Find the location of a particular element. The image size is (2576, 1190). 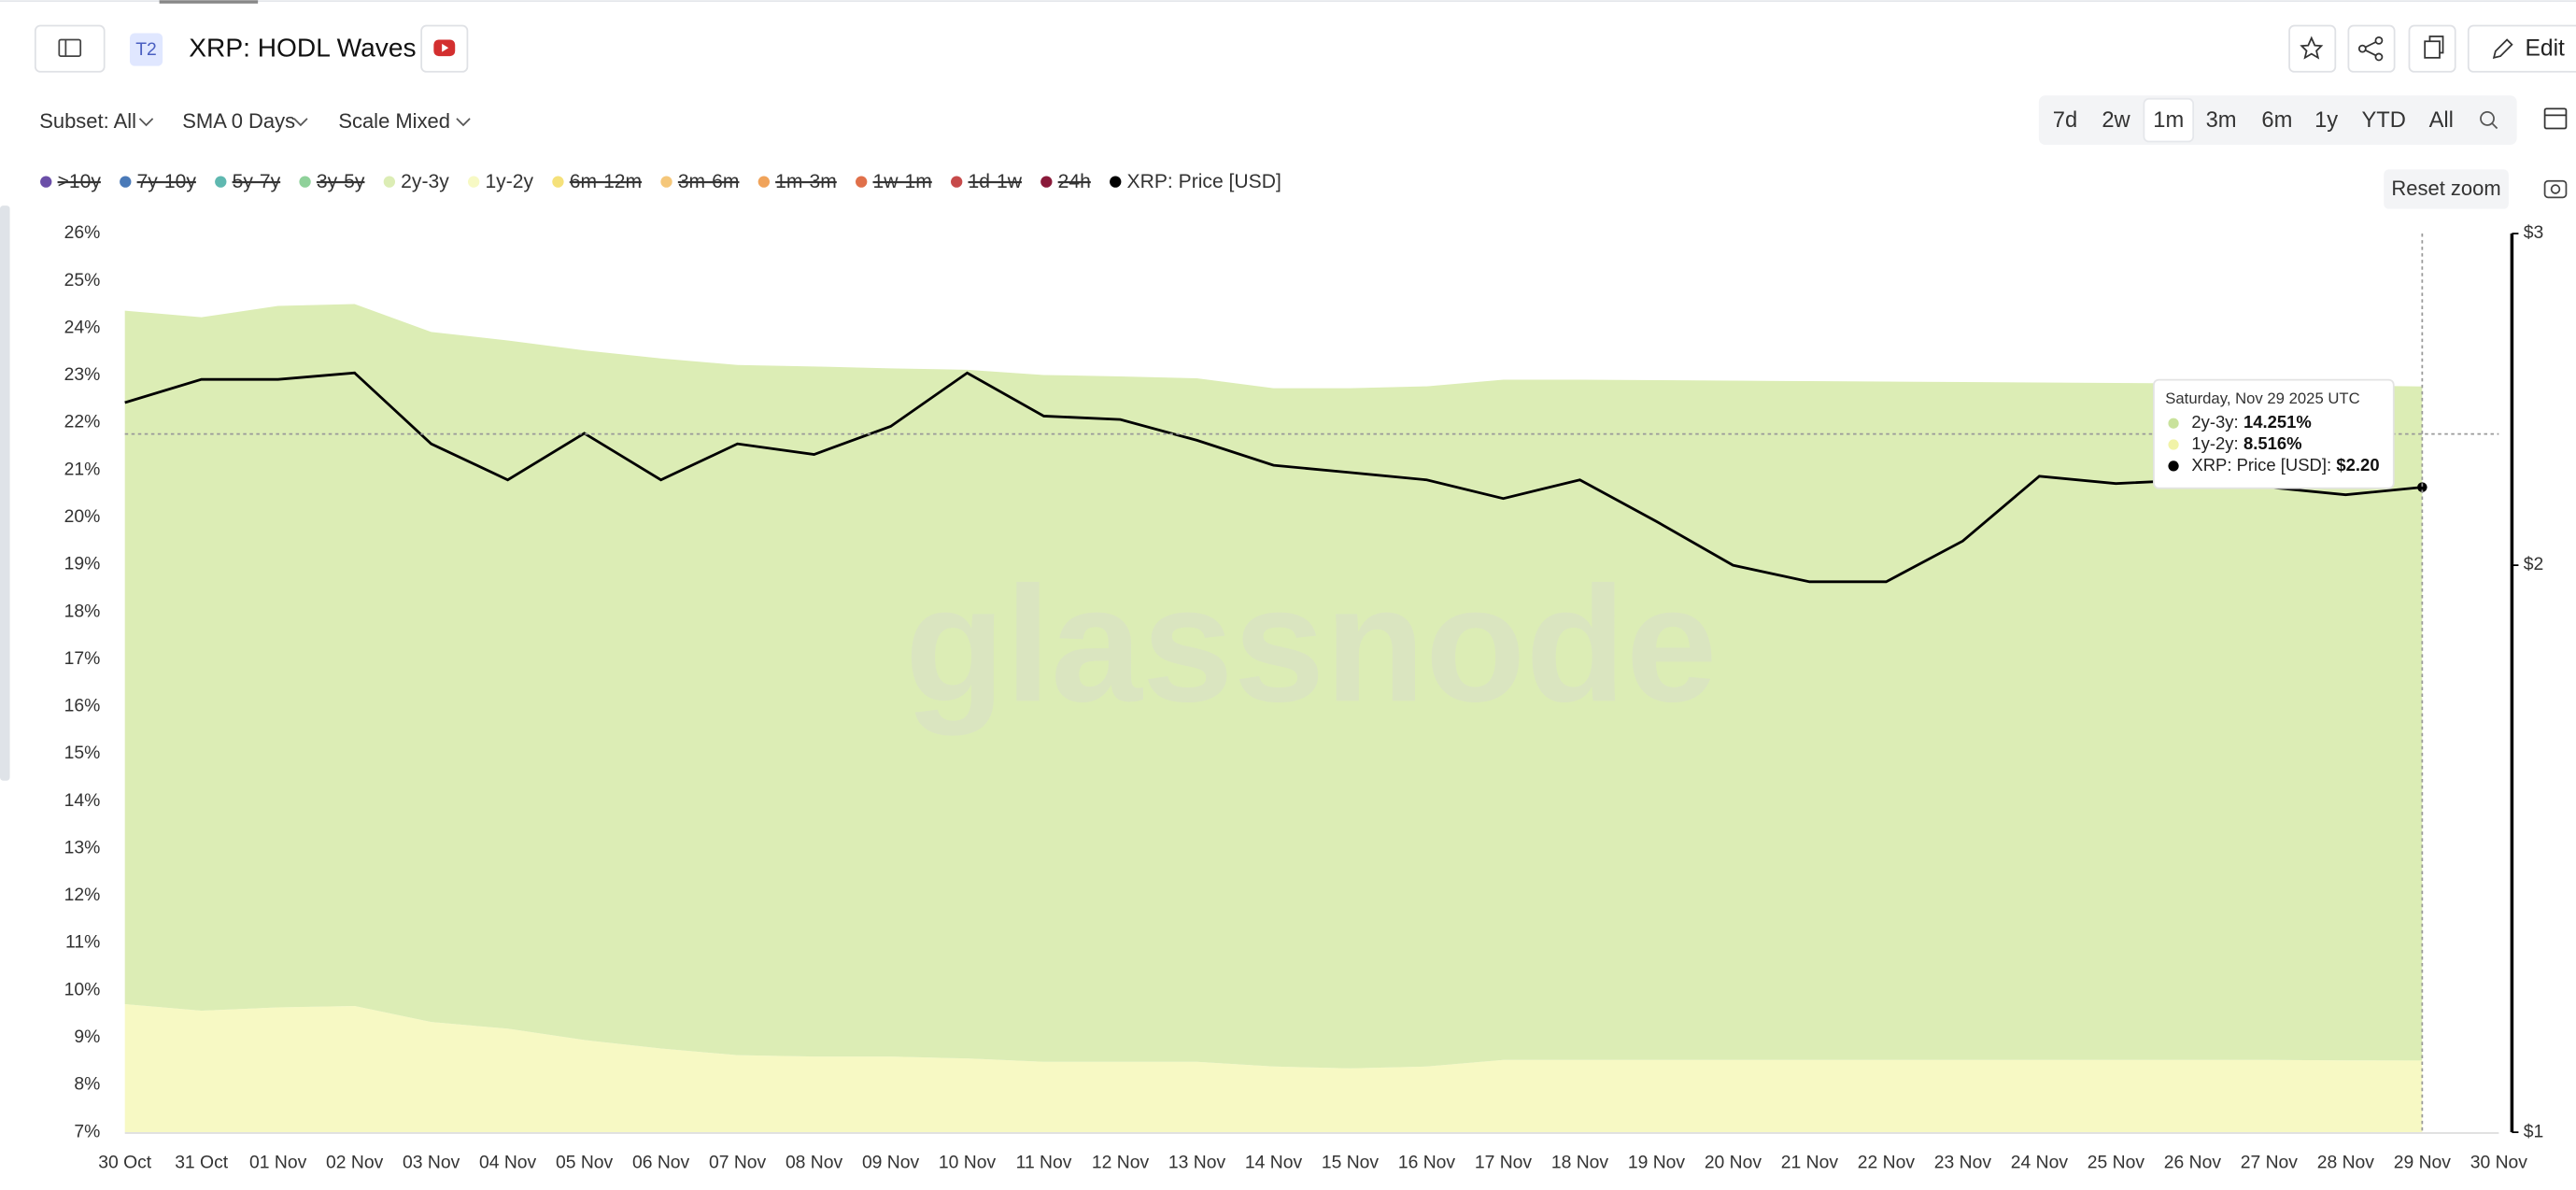

range-button: YTD is located at coordinates (2383, 120).